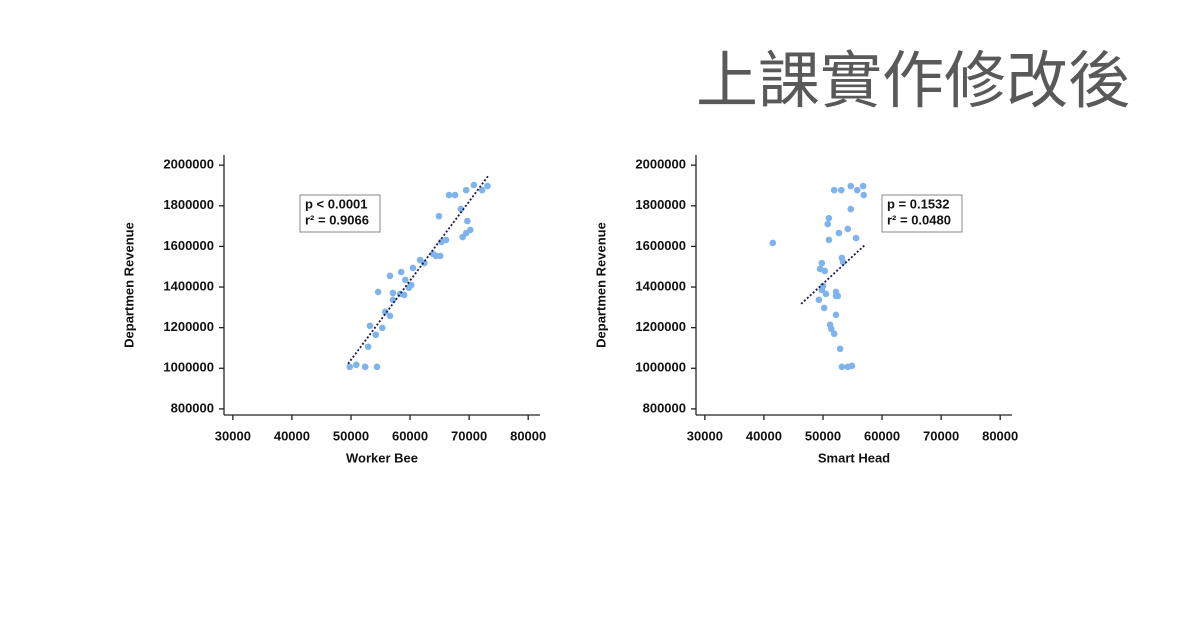 The height and width of the screenshot is (628, 1200). What do you see at coordinates (918, 203) in the screenshot?
I see `stats-text: p = 0.1532` at bounding box center [918, 203].